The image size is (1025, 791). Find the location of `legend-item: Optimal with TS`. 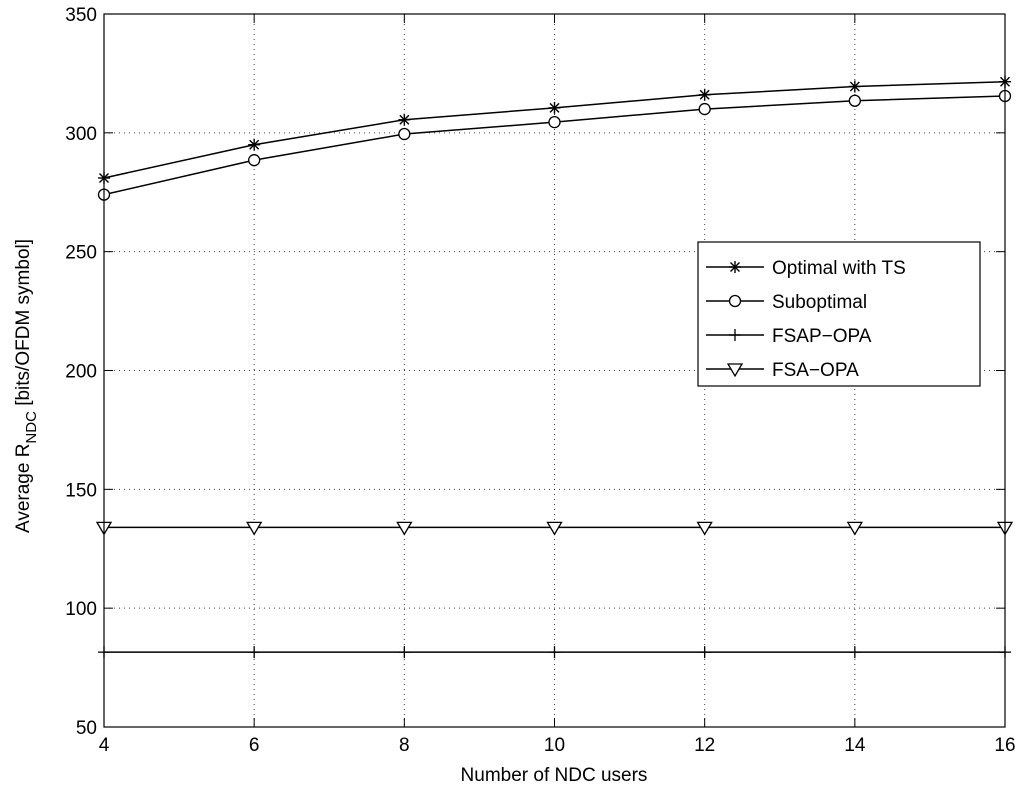

legend-item: Optimal with TS is located at coordinates (806, 268).